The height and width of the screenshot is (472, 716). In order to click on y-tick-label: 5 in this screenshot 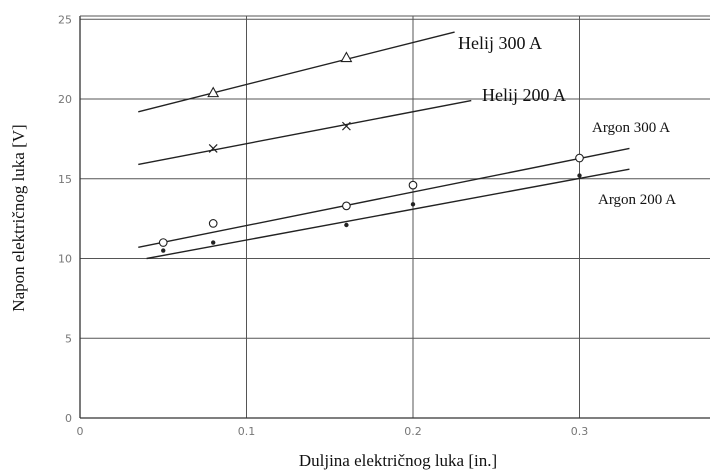, I will do `click(68, 338)`.